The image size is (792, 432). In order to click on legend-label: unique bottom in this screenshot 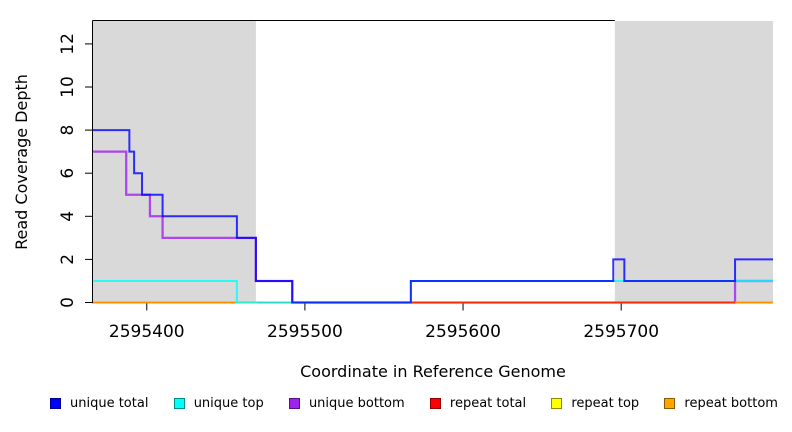, I will do `click(356, 403)`.